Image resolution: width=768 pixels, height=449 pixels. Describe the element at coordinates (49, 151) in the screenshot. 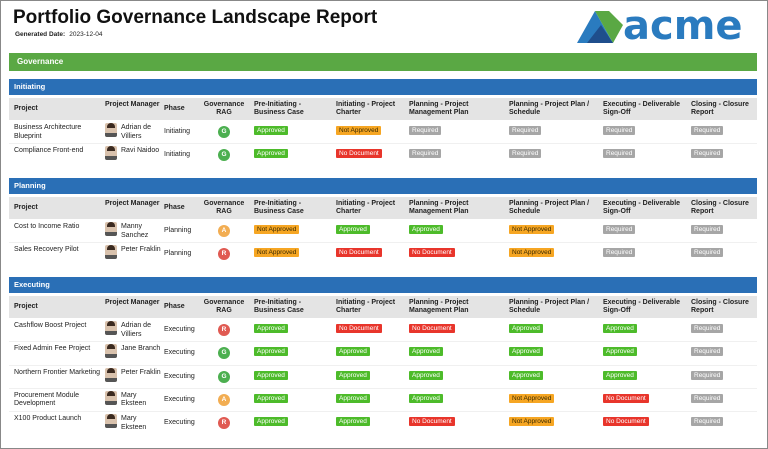

I see `project-name: Compliance Front-end` at that location.